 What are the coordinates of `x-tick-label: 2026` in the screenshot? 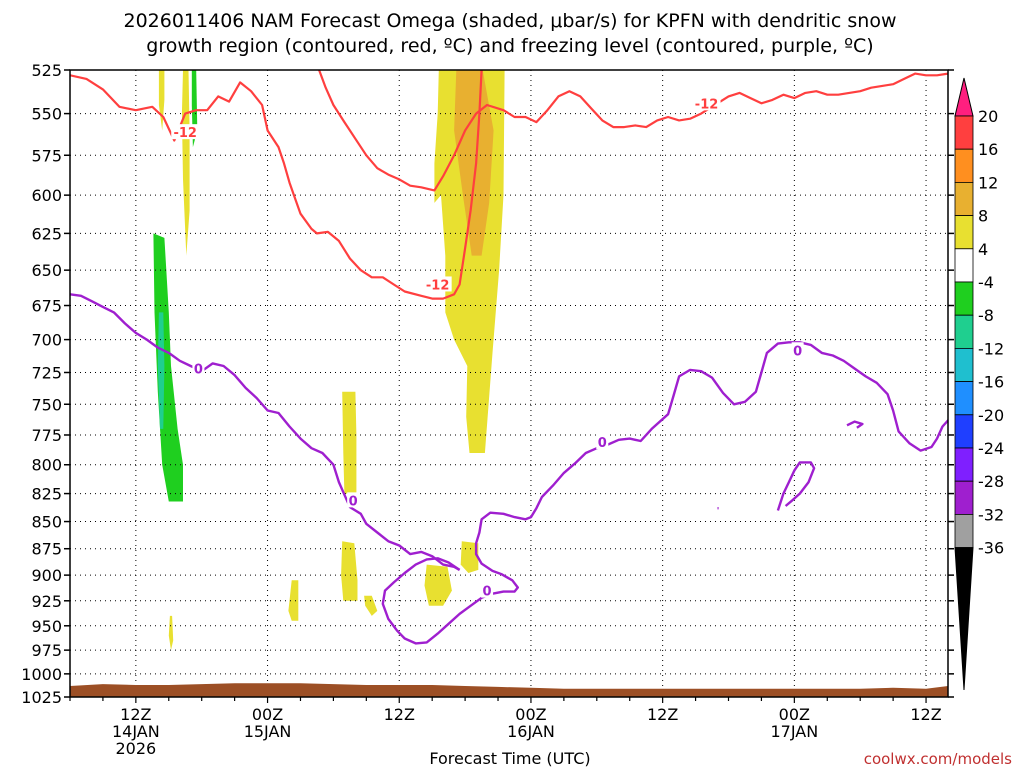 It's located at (135, 748).